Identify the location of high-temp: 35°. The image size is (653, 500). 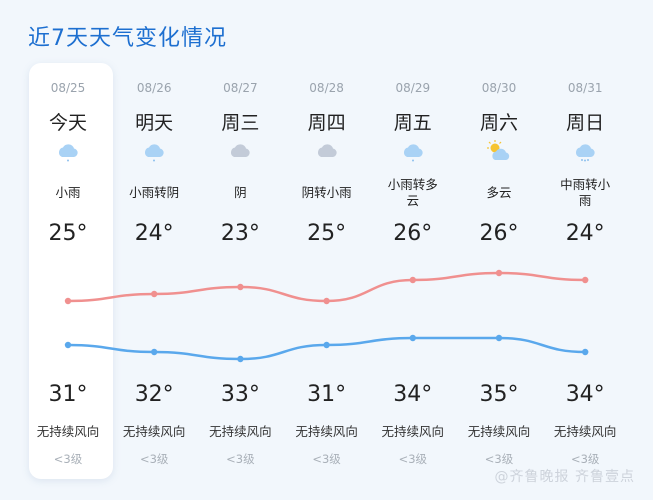
(499, 394).